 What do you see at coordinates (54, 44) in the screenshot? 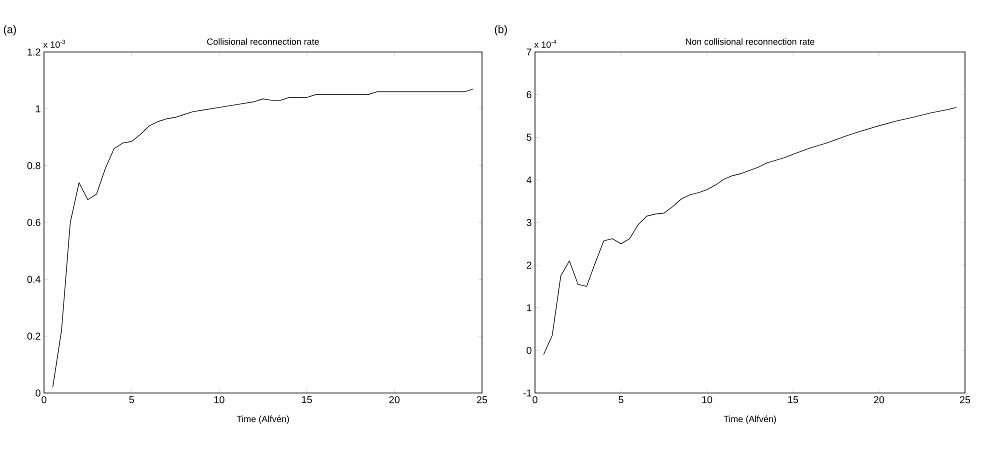
I see `text: x 10$^{-3}$` at bounding box center [54, 44].